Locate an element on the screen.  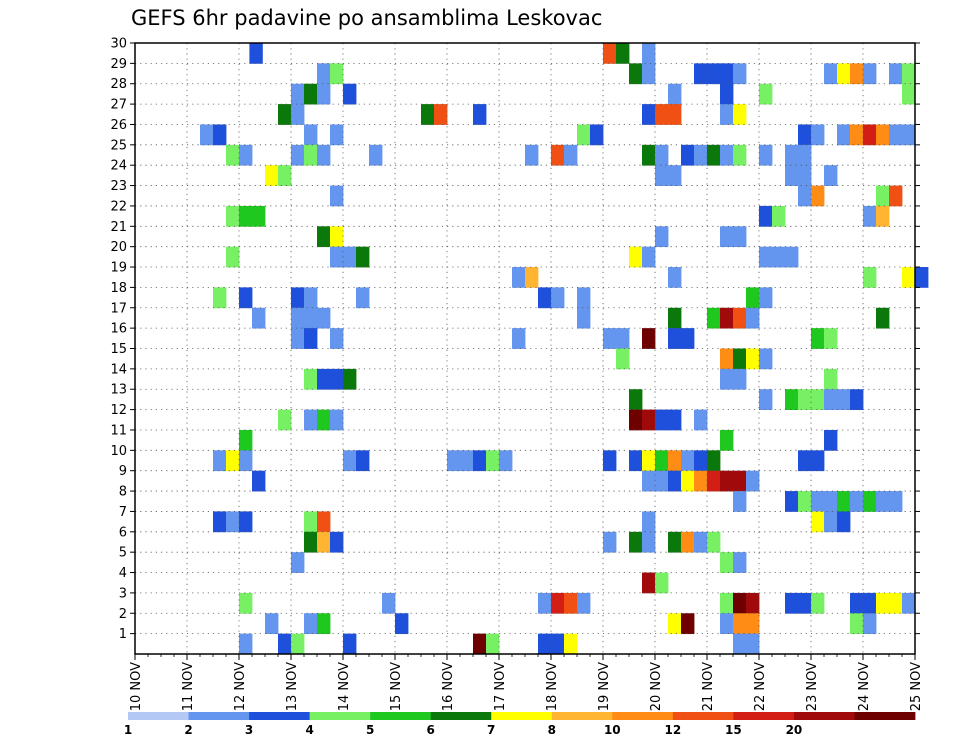
legend-label: 7 is located at coordinates (491, 730).